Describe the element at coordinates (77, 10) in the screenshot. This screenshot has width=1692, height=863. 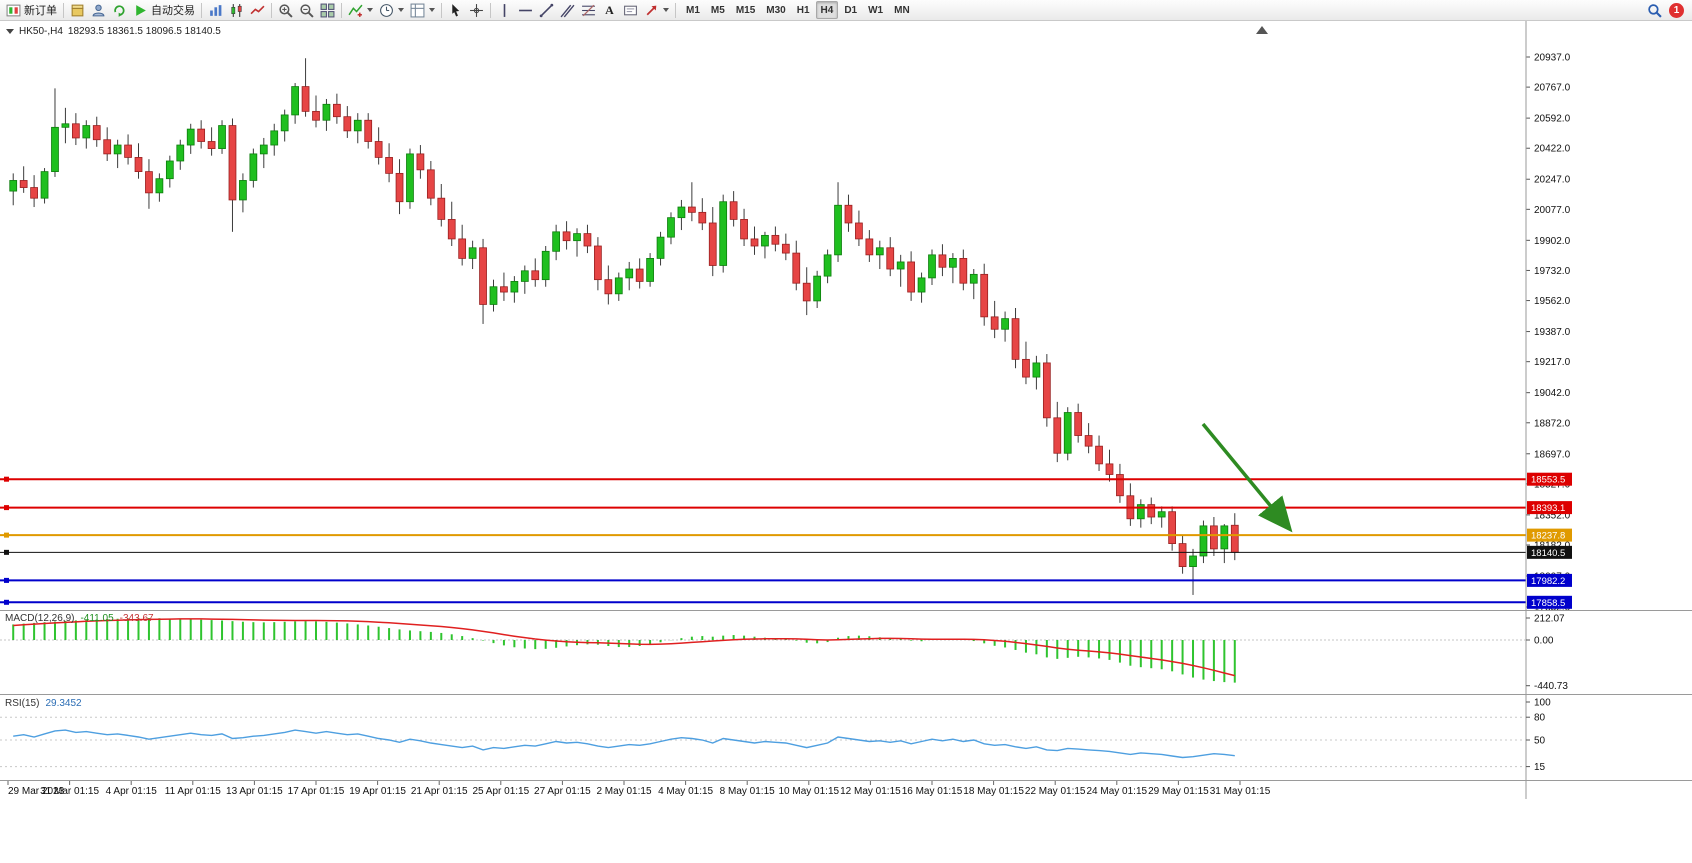
I see `market-watch-button` at that location.